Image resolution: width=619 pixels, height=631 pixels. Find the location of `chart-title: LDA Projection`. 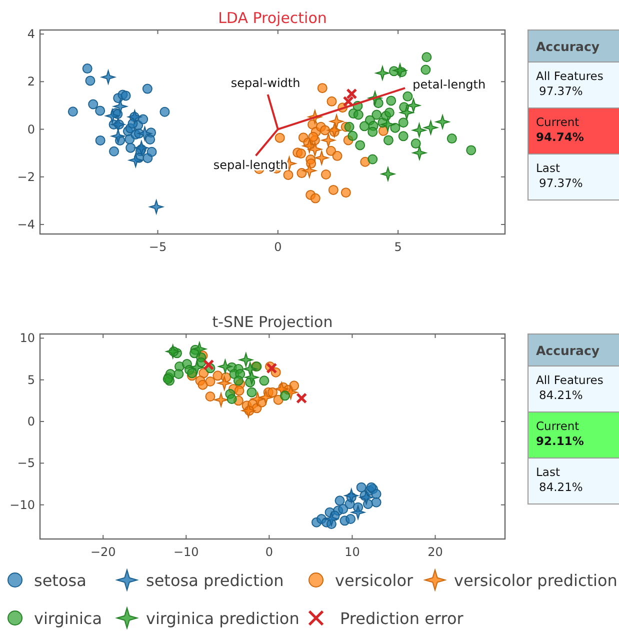

chart-title: LDA Projection is located at coordinates (272, 18).